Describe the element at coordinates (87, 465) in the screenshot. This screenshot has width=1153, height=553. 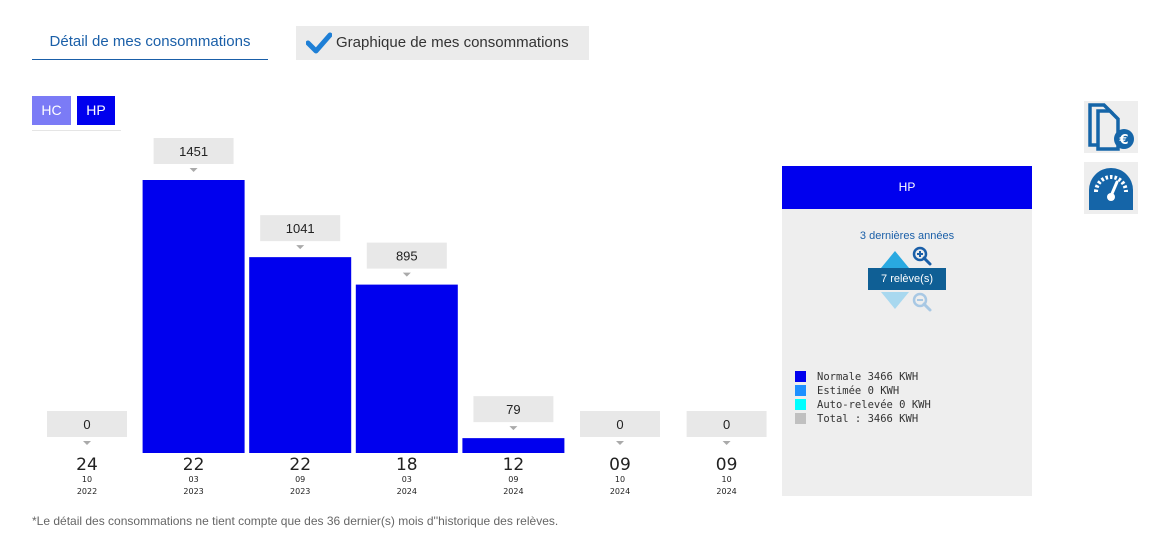
I see `tick-label-day: 24` at that location.